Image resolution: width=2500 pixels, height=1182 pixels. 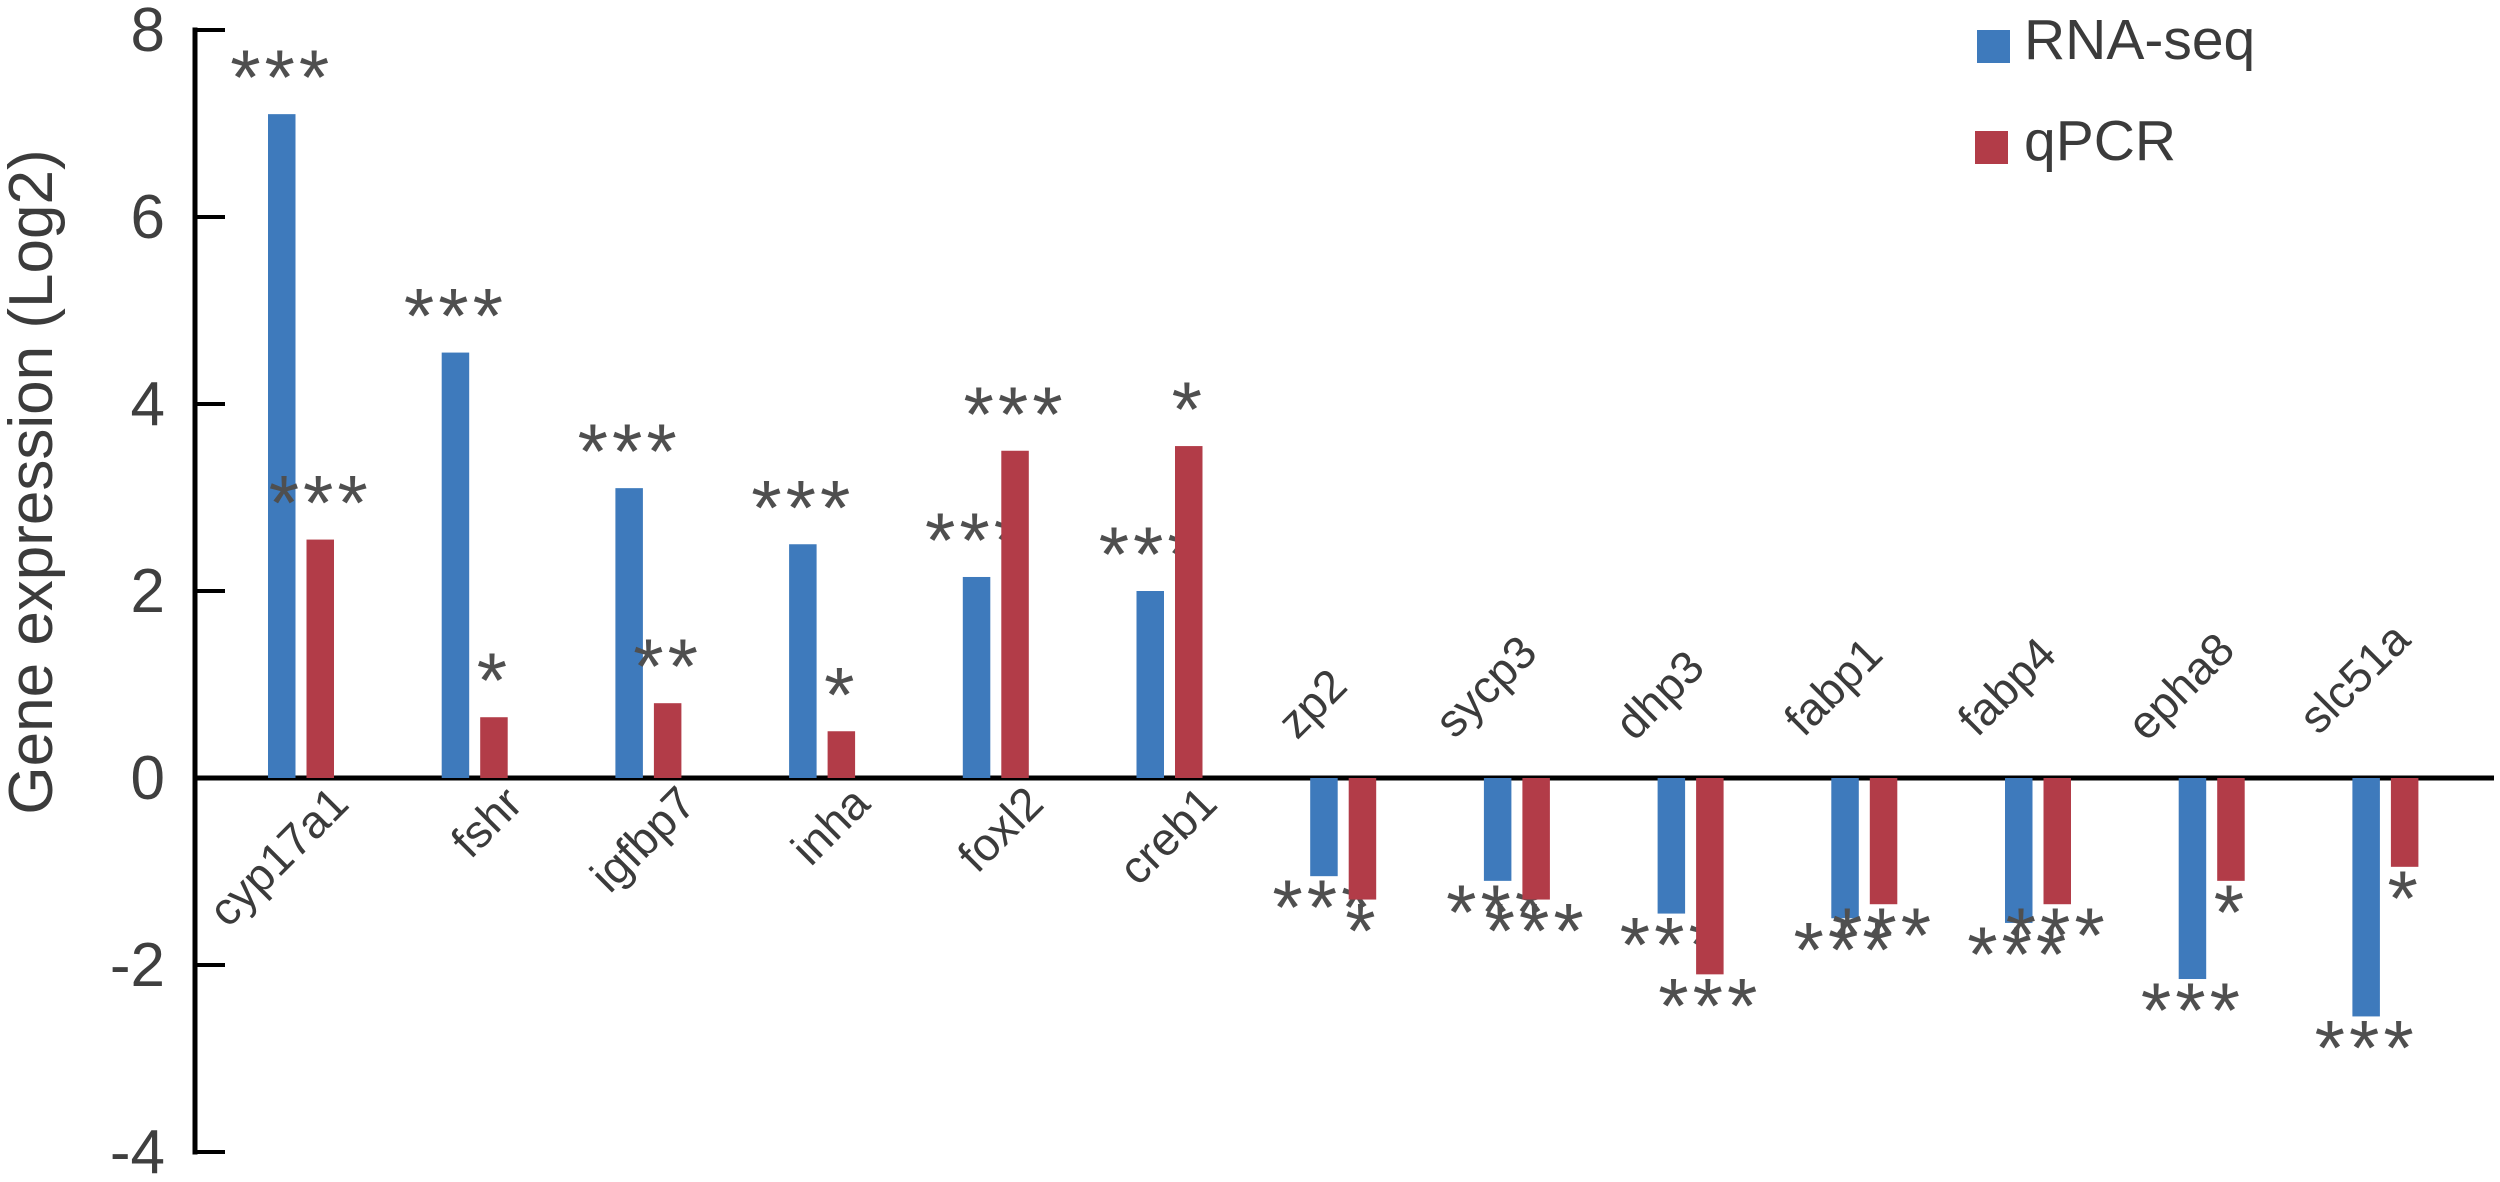 What do you see at coordinates (1709, 1005) in the screenshot?
I see `sig-qpcr-dhp3: ***` at bounding box center [1709, 1005].